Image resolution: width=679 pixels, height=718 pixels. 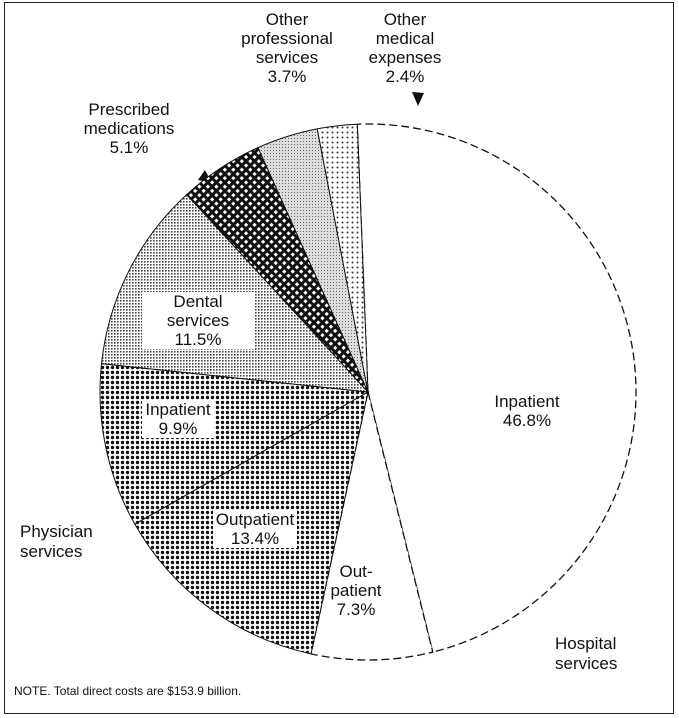 What do you see at coordinates (287, 76) in the screenshot?
I see `value-label: 3.7%` at bounding box center [287, 76].